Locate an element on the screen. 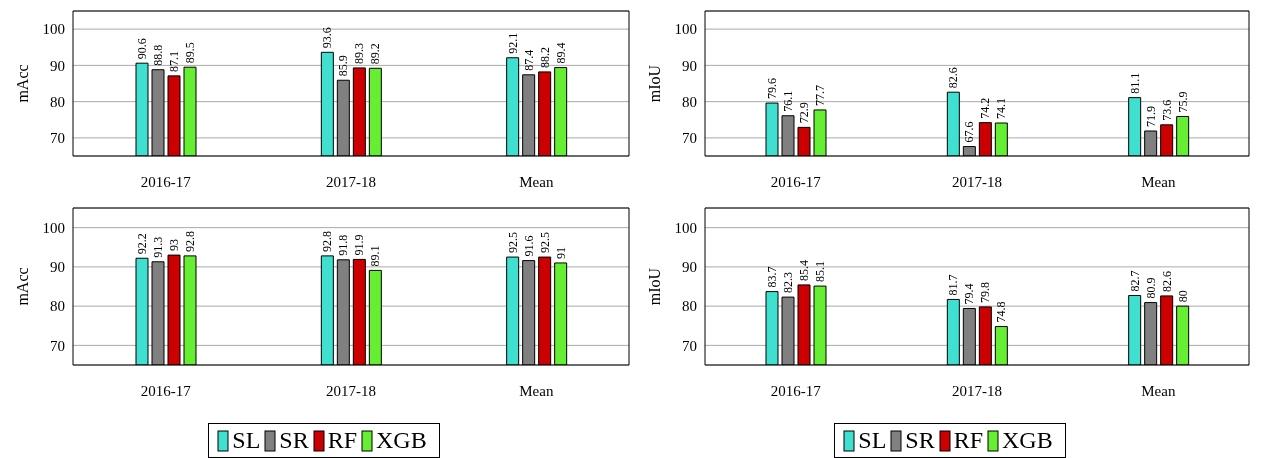  data-label: 92.2 is located at coordinates (142, 244).